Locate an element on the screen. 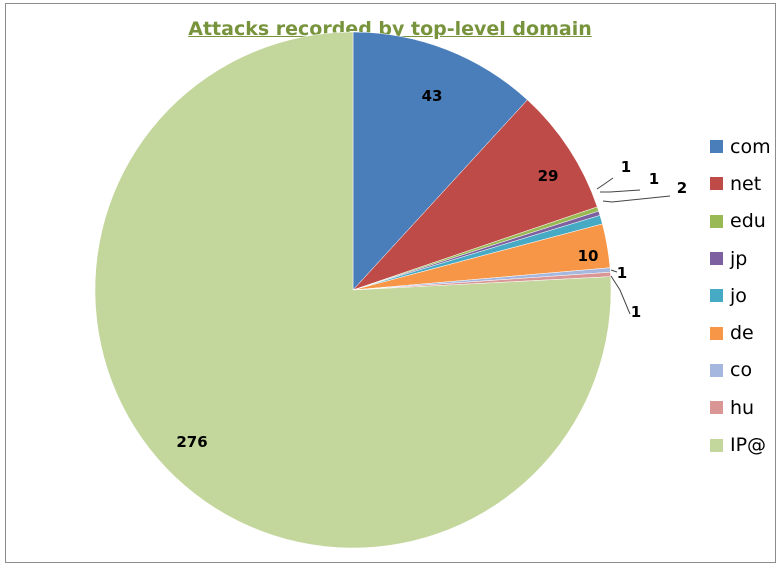 Image resolution: width=780 pixels, height=569 pixels. legend: com net edu jp jo de co hu IP@ is located at coordinates (740, 296).